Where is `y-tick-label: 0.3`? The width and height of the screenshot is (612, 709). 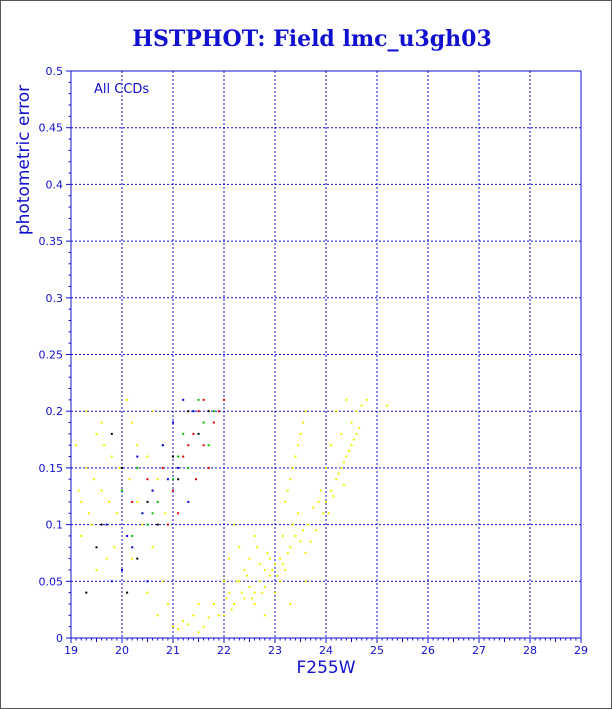
y-tick-label: 0.3 is located at coordinates (55, 298).